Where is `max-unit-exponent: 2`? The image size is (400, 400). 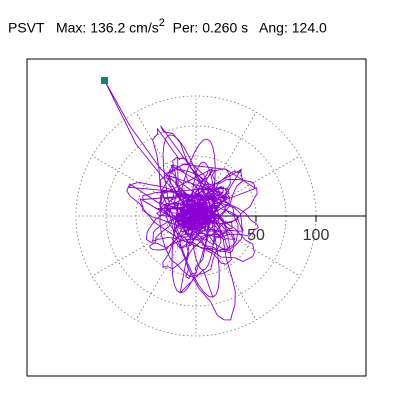 max-unit-exponent: 2 is located at coordinates (161, 23).